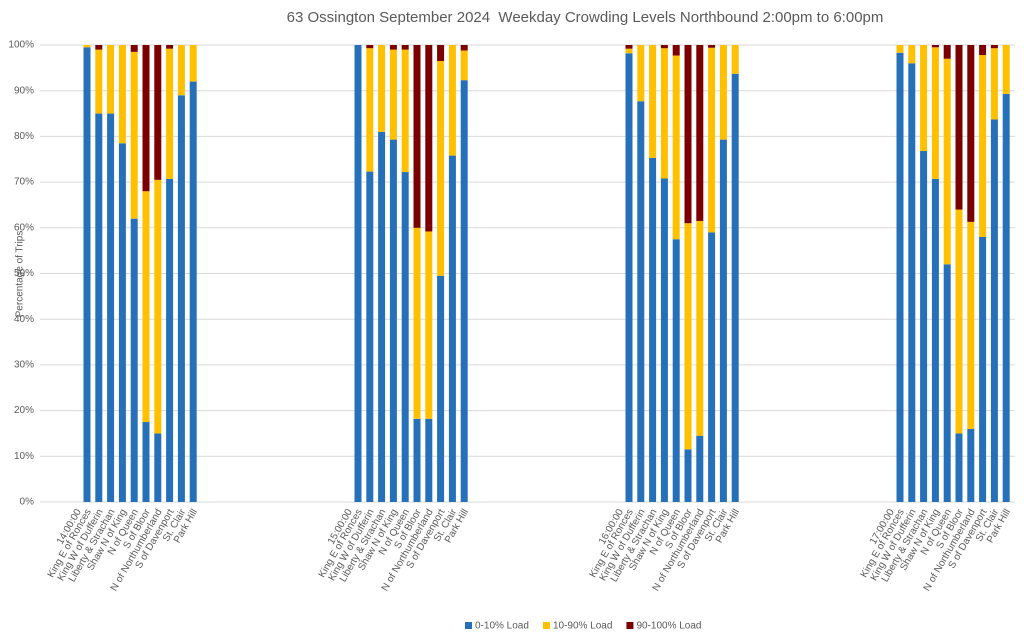 This screenshot has height=637, width=1024. What do you see at coordinates (24, 136) in the screenshot?
I see `y-tick-label: 80%` at bounding box center [24, 136].